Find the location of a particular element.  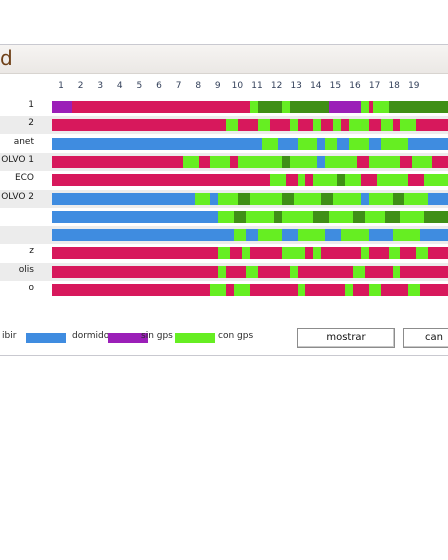

legend-label-transmit: ibir is located at coordinates (9, 336).